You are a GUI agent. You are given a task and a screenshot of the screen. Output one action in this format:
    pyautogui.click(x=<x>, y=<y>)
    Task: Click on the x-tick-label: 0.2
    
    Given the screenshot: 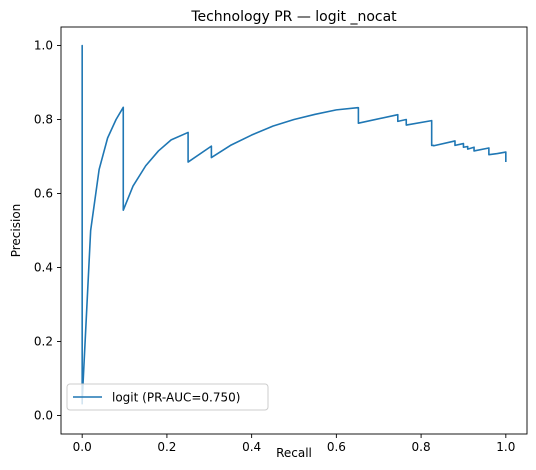 What is the action you would take?
    pyautogui.click(x=166, y=447)
    